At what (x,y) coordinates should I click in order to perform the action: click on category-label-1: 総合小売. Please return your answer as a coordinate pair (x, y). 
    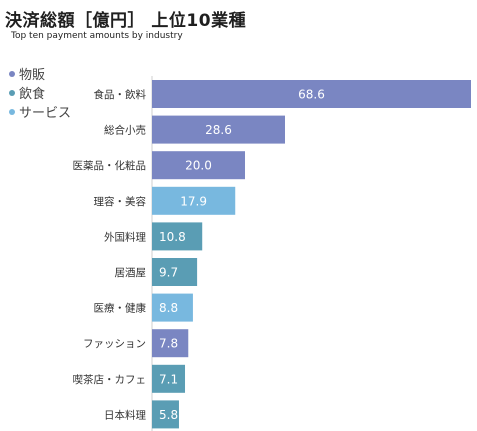
    Looking at the image, I should click on (125, 130).